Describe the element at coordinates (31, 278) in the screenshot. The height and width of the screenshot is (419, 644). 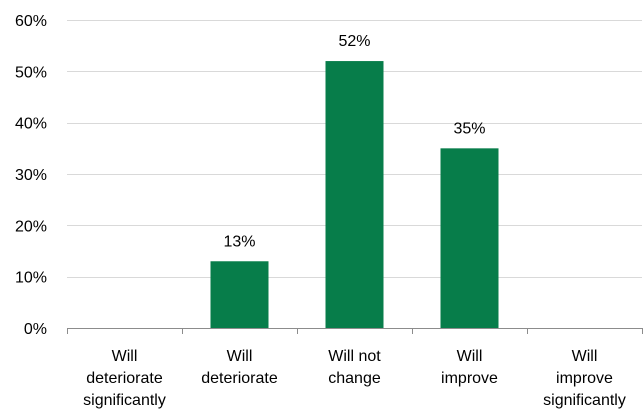
I see `y-tick-label: 10%` at that location.